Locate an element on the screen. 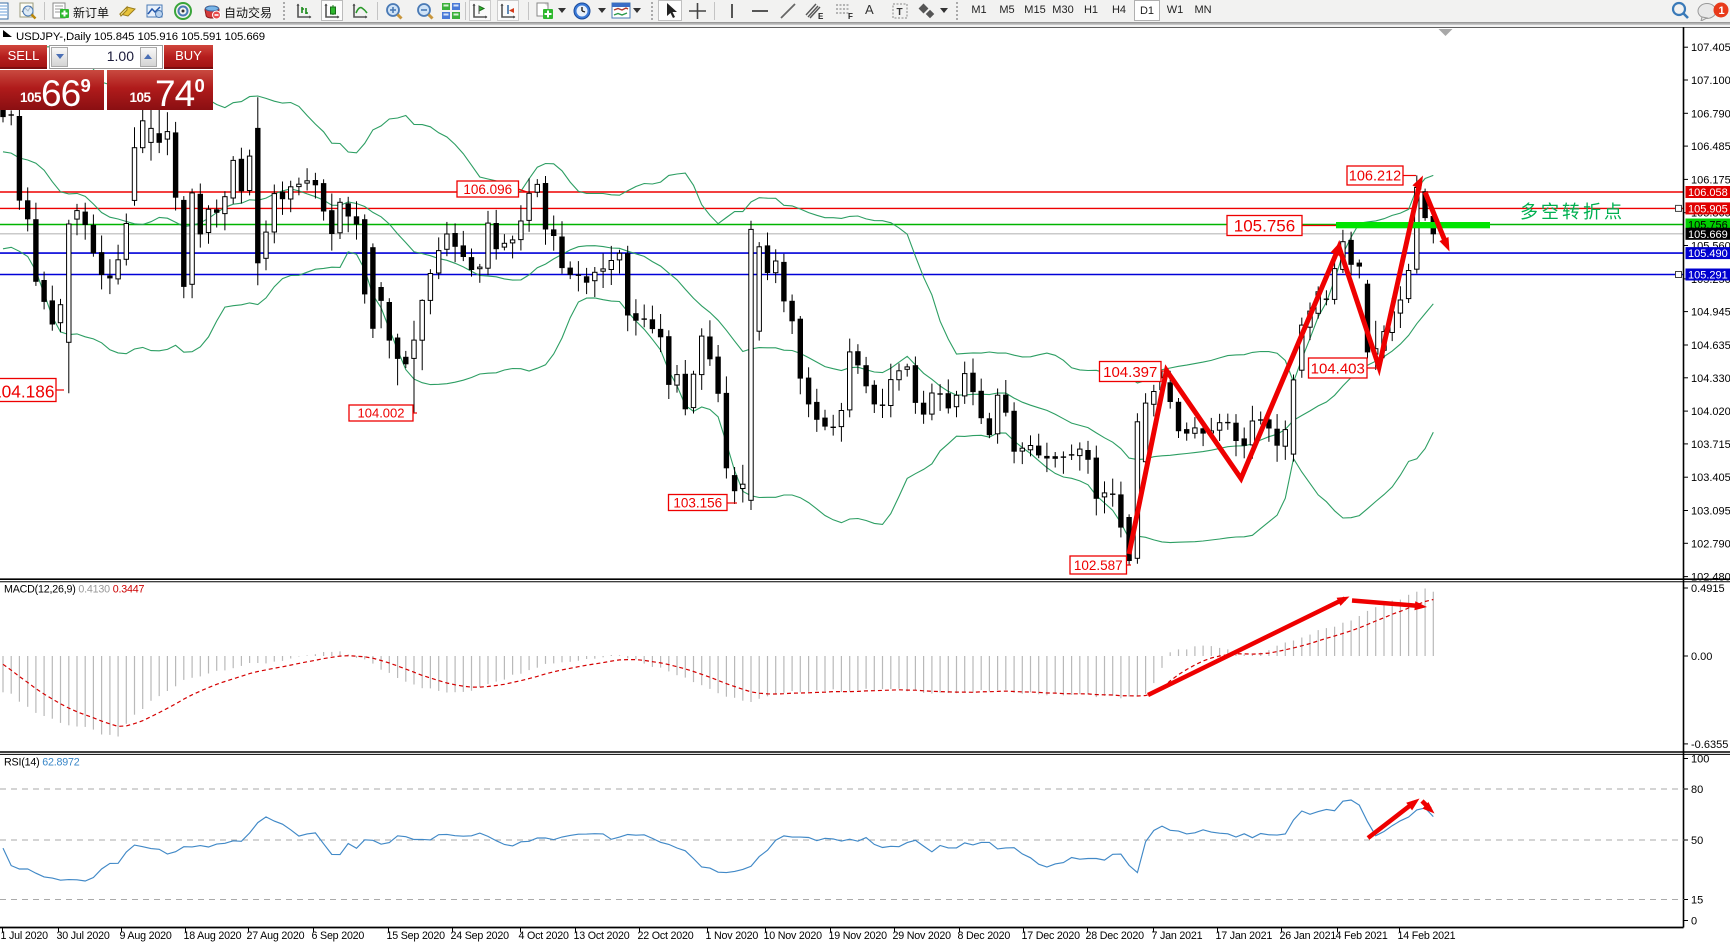  svg-text: 50 is located at coordinates (1697, 841).